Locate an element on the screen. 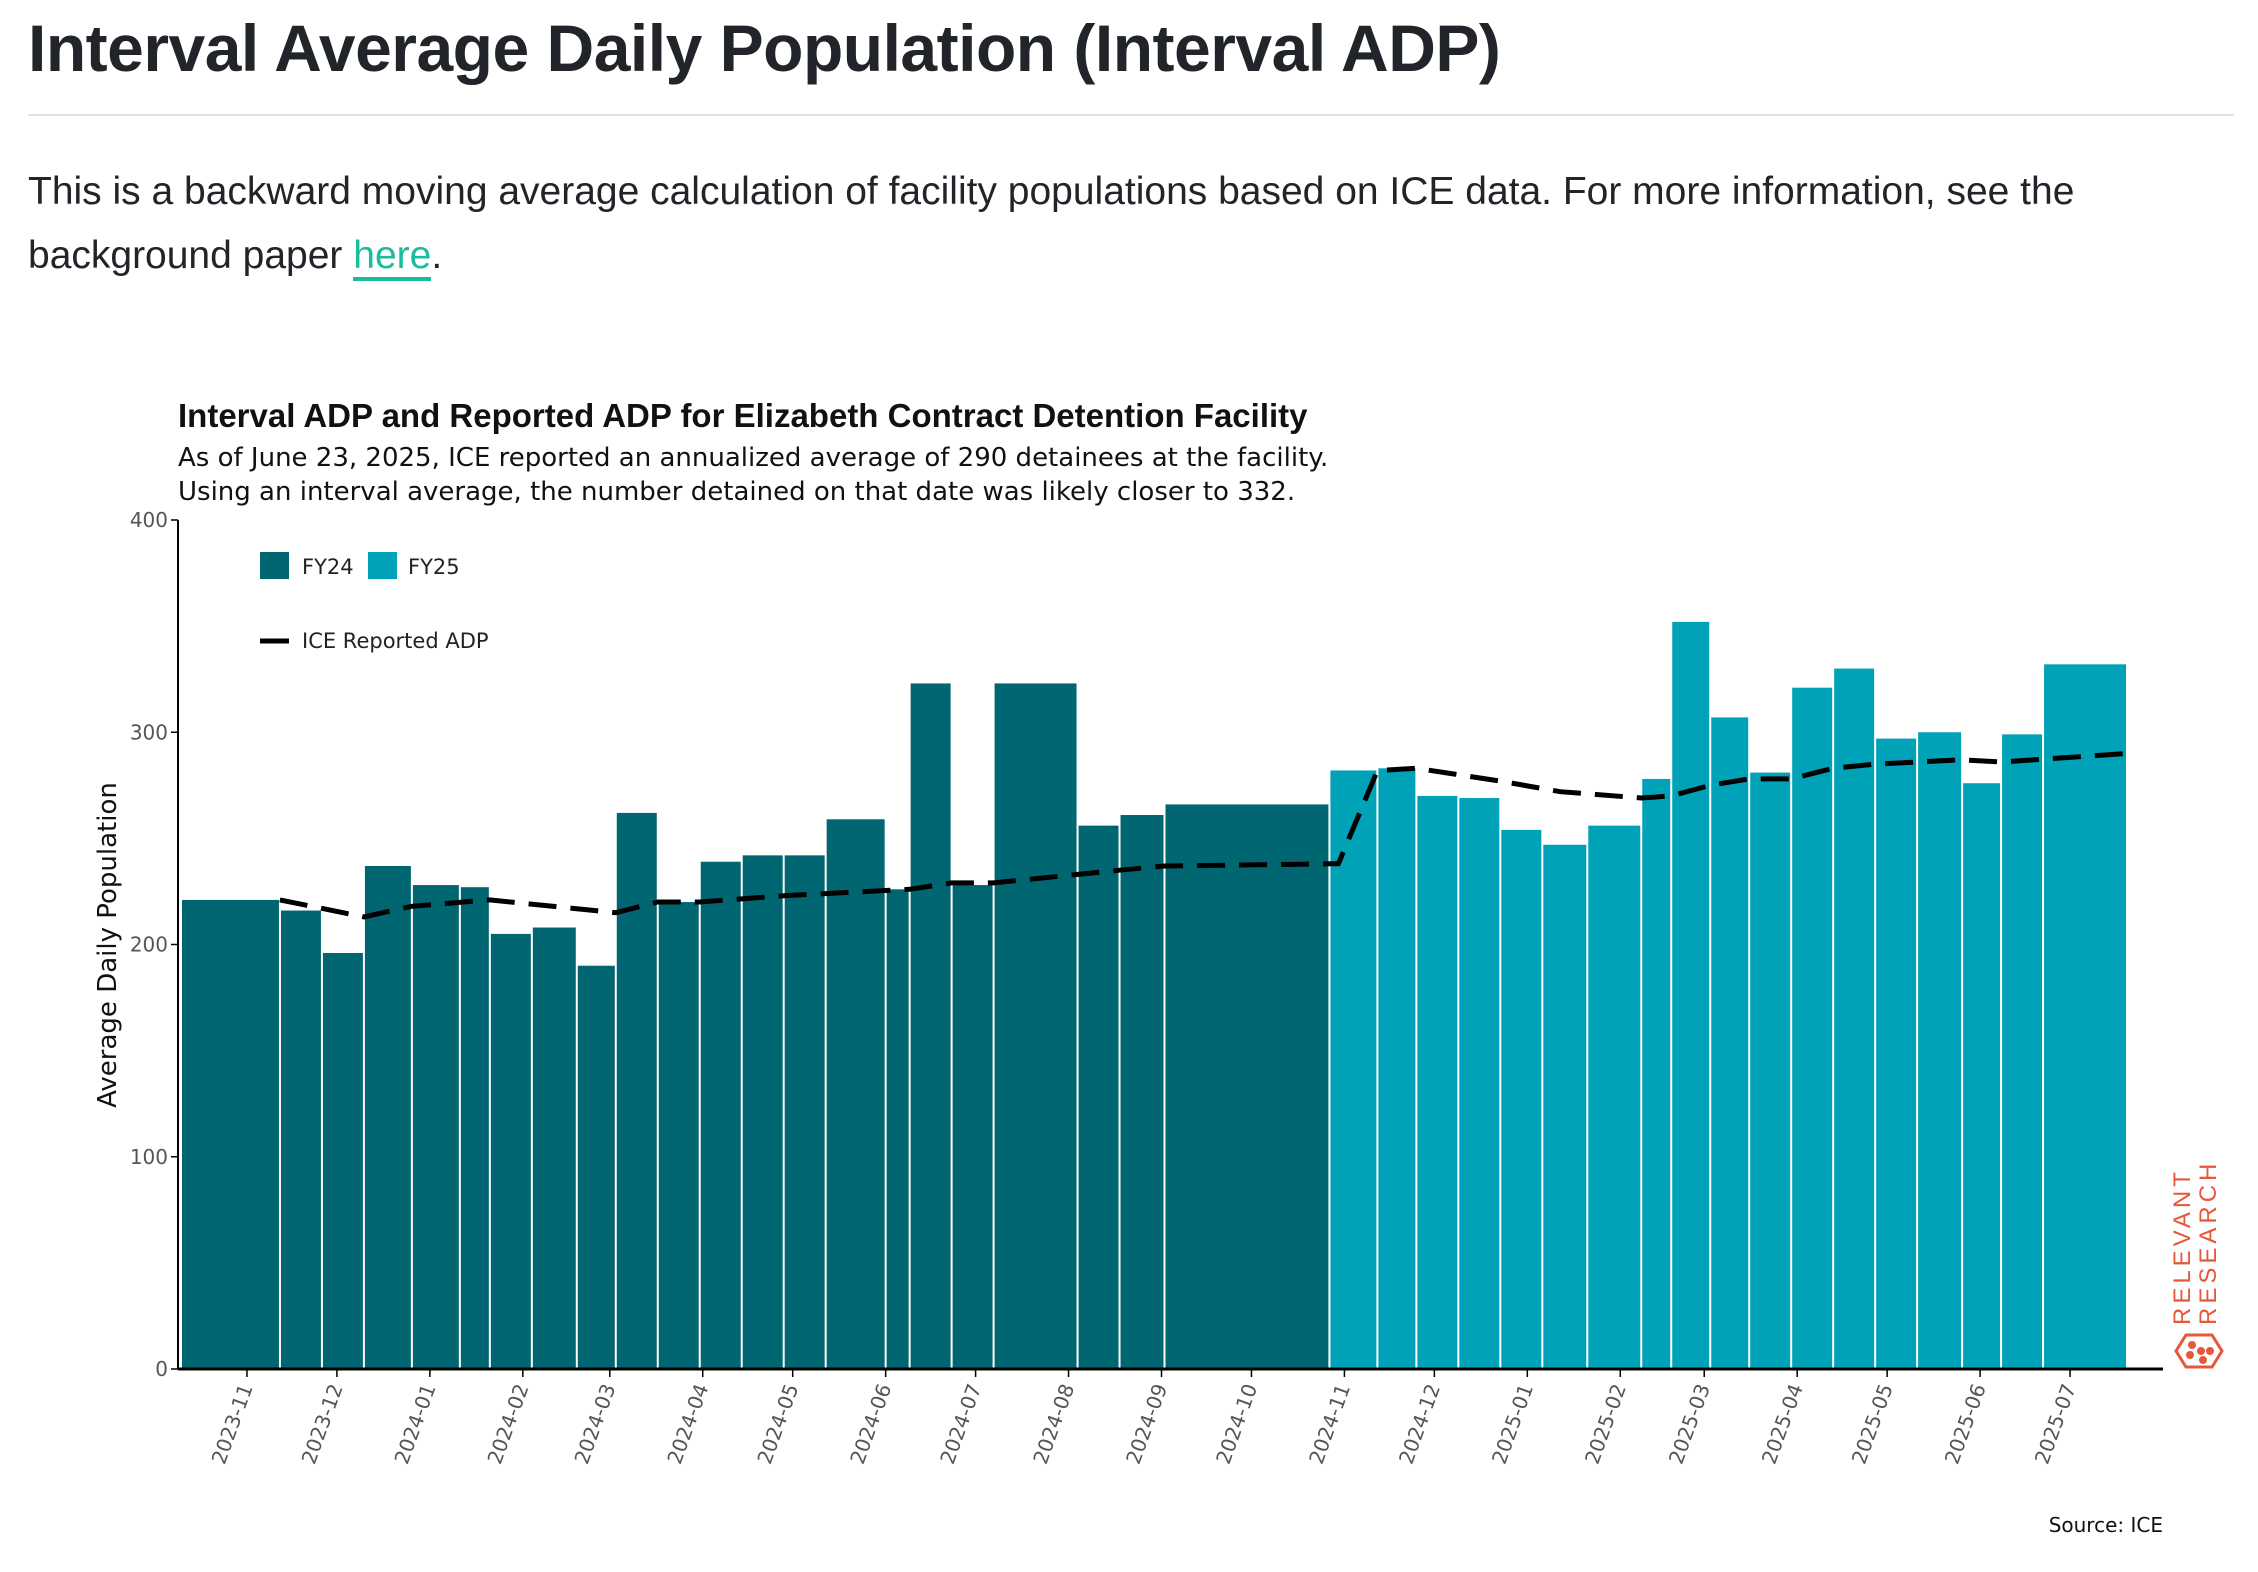  x-tick-label: 2024-09 is located at coordinates (1146, 1424).